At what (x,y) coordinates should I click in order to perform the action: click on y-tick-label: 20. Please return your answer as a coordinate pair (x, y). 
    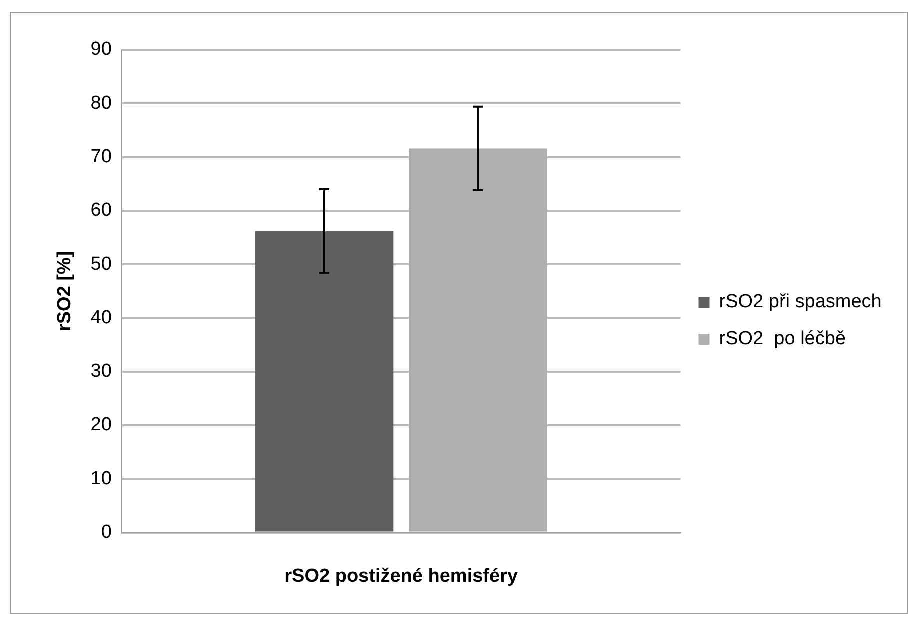
    Looking at the image, I should click on (101, 425).